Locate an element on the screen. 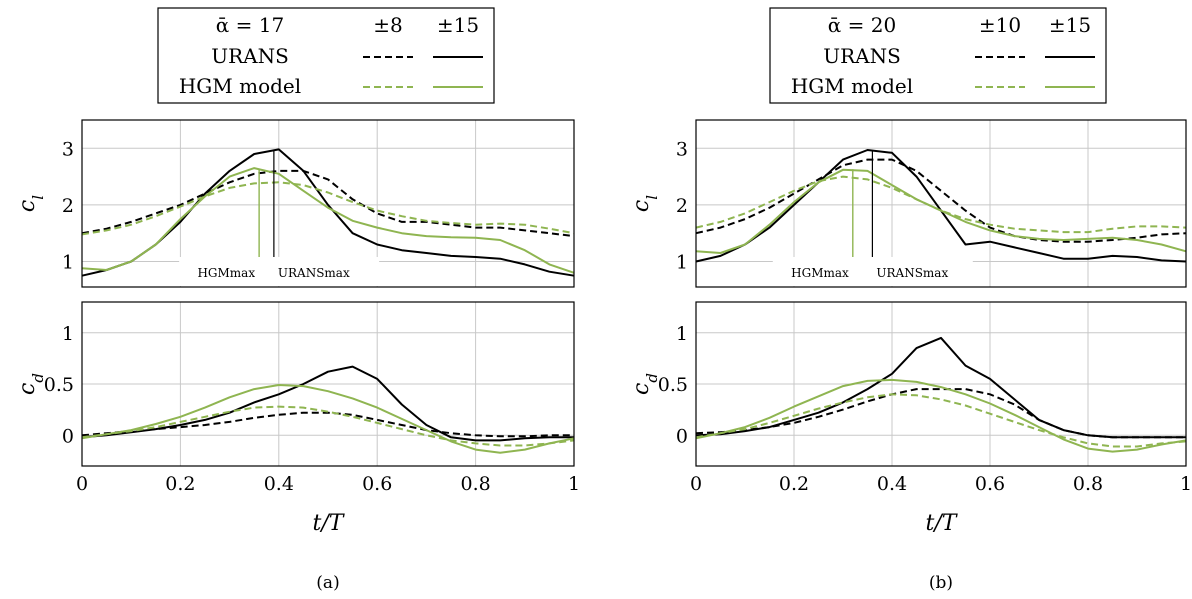  y-tick-label-a-bottom-2: 1 is located at coordinates (68, 334).